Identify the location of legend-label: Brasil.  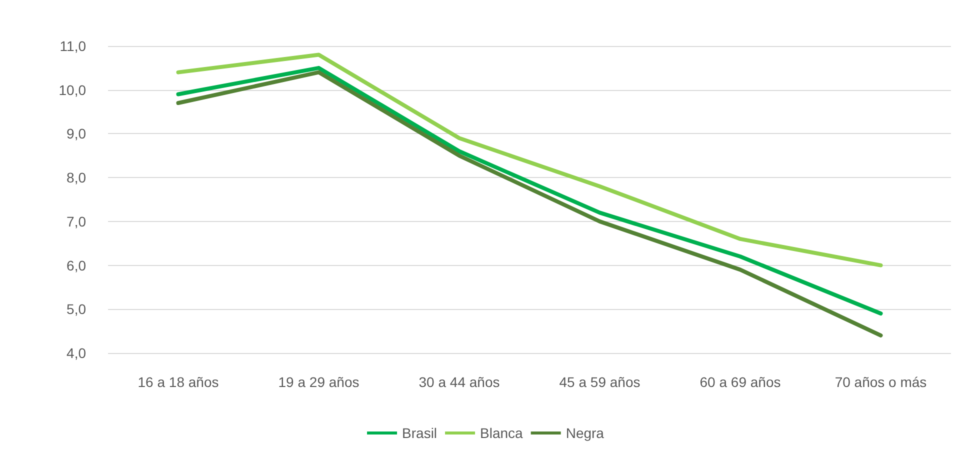
(420, 433).